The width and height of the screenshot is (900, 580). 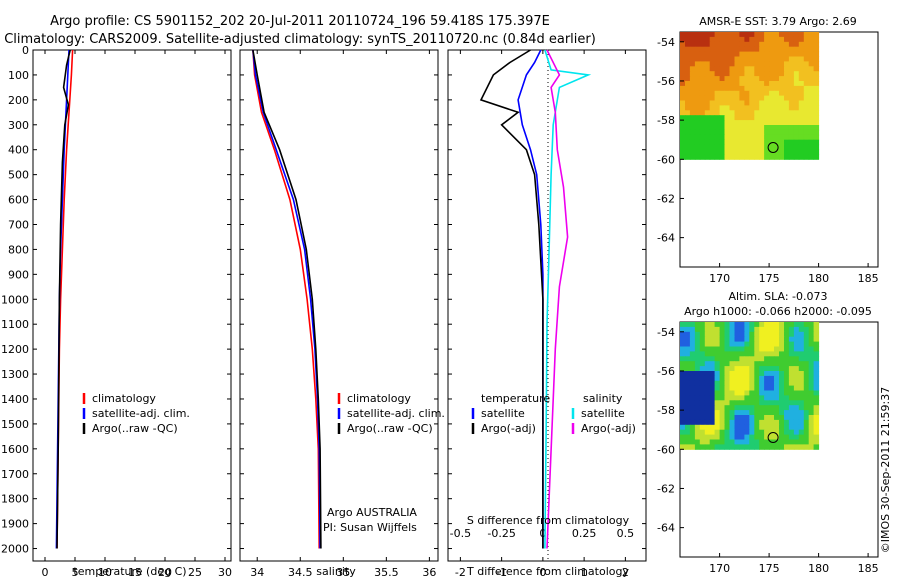 I want to click on depth-tick-label: 700, so click(x=18, y=224).